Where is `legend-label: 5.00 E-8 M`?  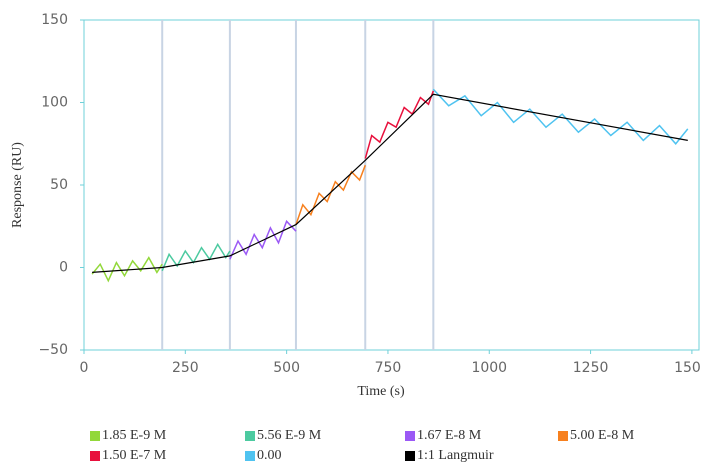 legend-label: 5.00 E-8 M is located at coordinates (602, 435).